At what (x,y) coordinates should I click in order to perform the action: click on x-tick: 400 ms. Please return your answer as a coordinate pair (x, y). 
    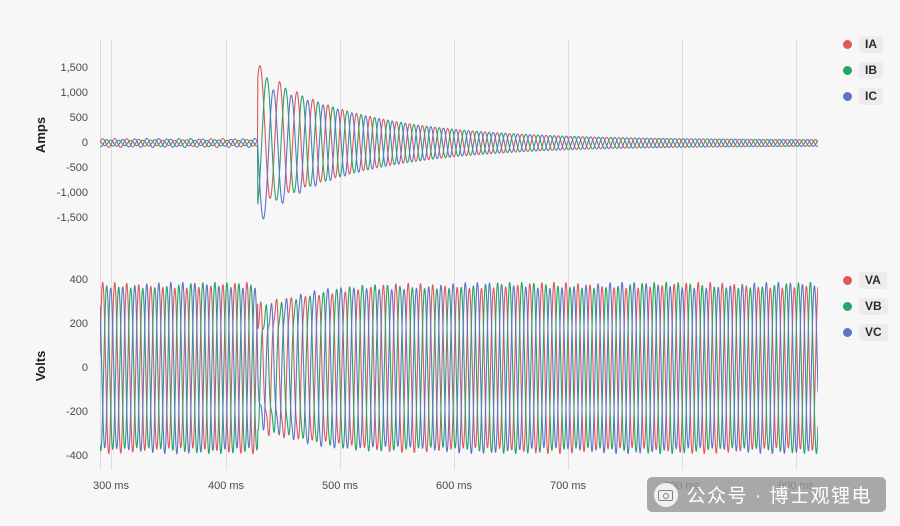
    Looking at the image, I should click on (226, 486).